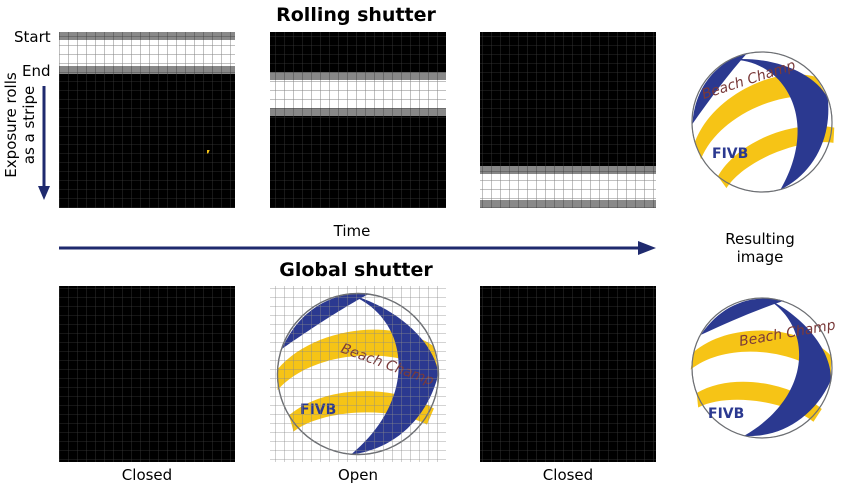 Image resolution: width=850 pixels, height=487 pixels. I want to click on frame-label-closed-1: Closed, so click(147, 475).